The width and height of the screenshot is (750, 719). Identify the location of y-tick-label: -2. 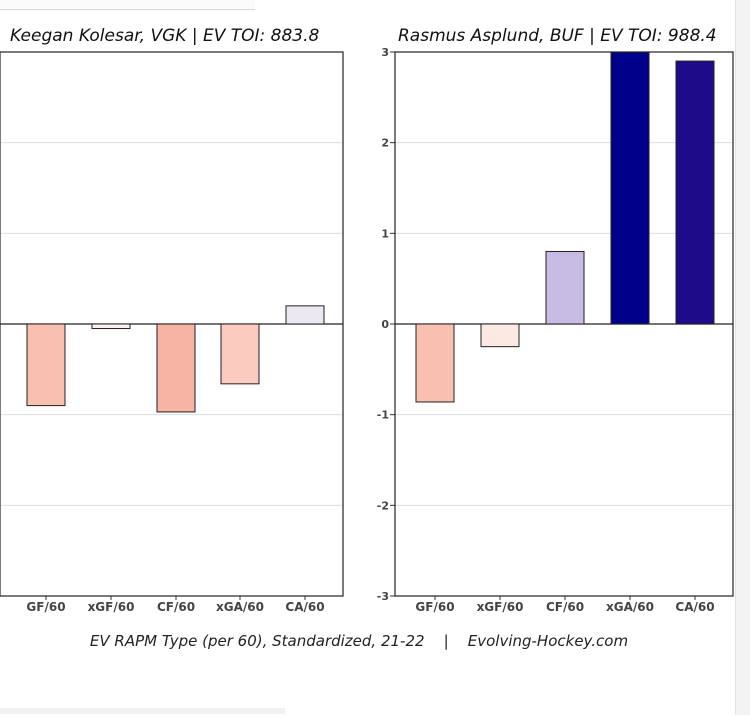
(383, 505).